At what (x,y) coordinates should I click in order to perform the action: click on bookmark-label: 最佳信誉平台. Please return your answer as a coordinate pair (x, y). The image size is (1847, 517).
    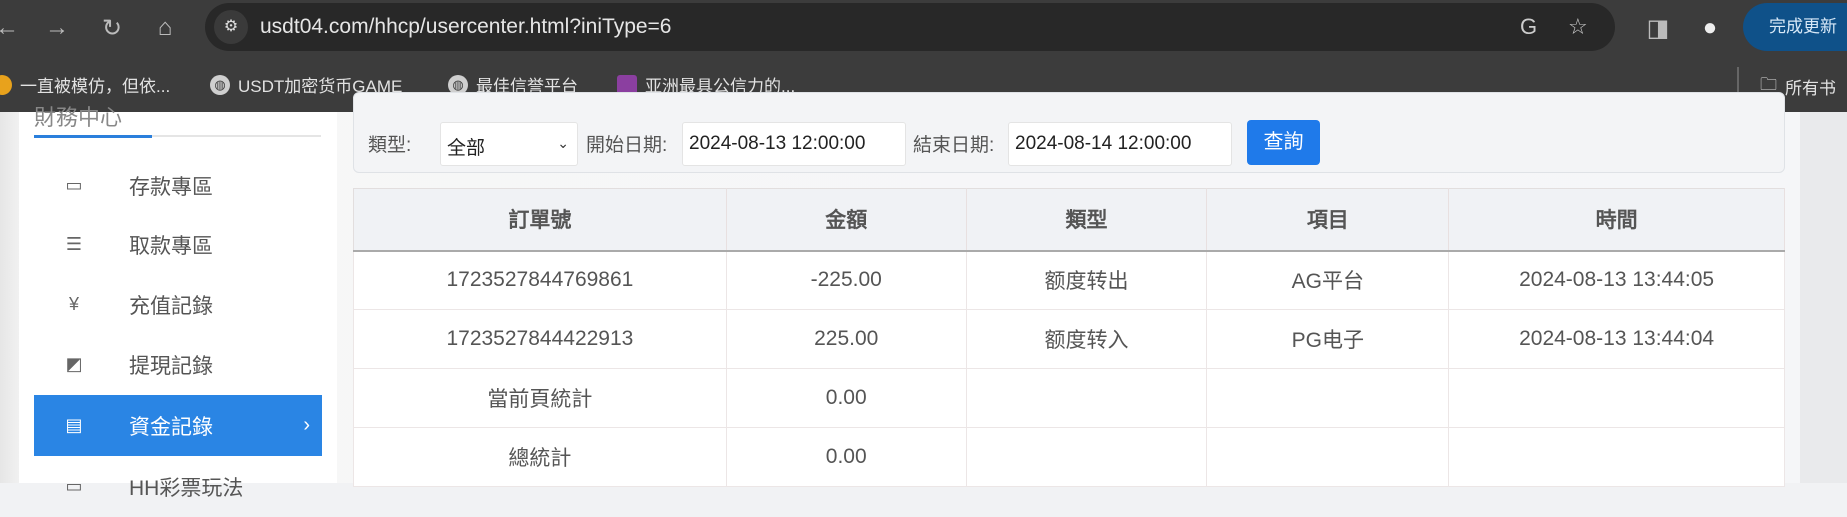
    Looking at the image, I should click on (527, 86).